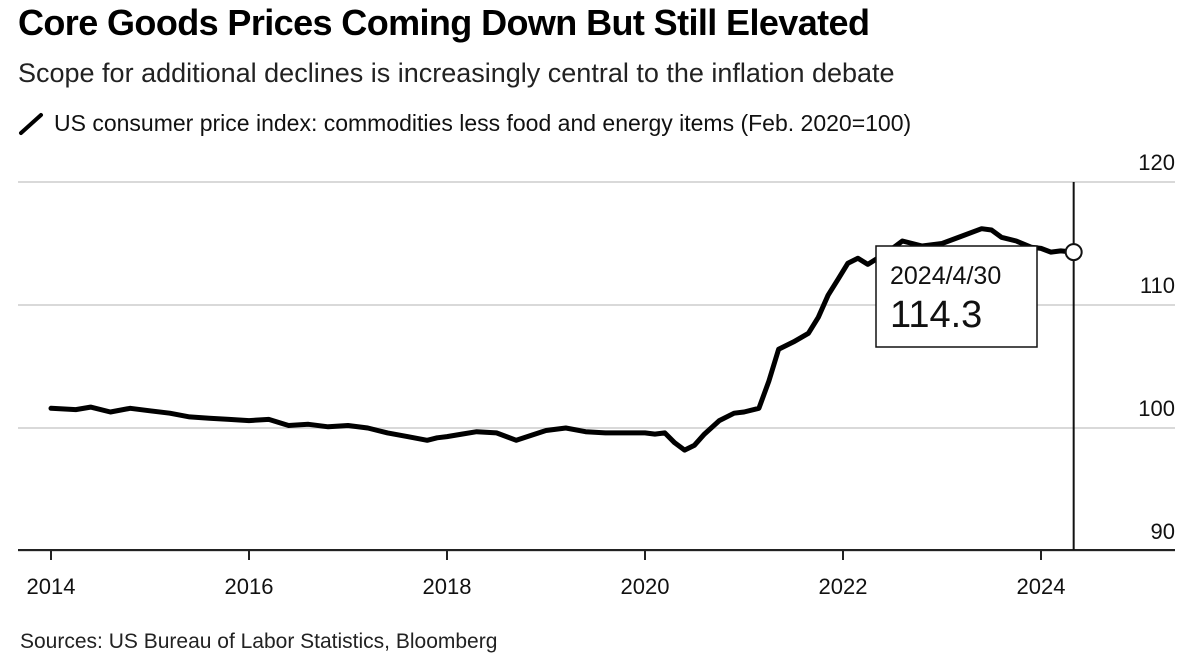  Describe the element at coordinates (936, 315) in the screenshot. I see `annotation-value: 114.3` at that location.